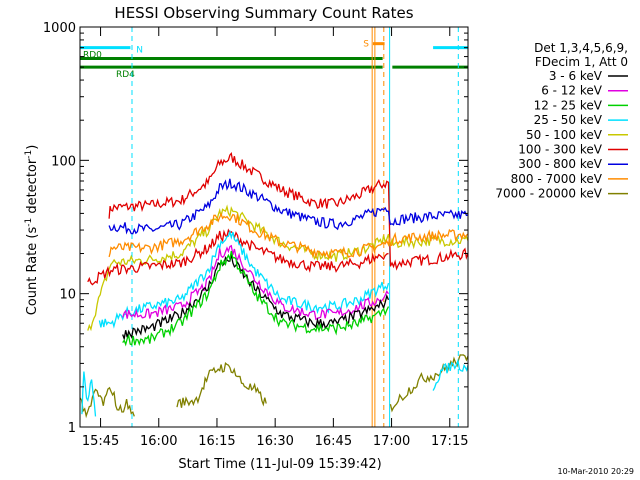 Image resolution: width=640 pixels, height=480 pixels. What do you see at coordinates (557, 179) in the screenshot?
I see `legend-label-7: 800 - 7000 keV` at bounding box center [557, 179].